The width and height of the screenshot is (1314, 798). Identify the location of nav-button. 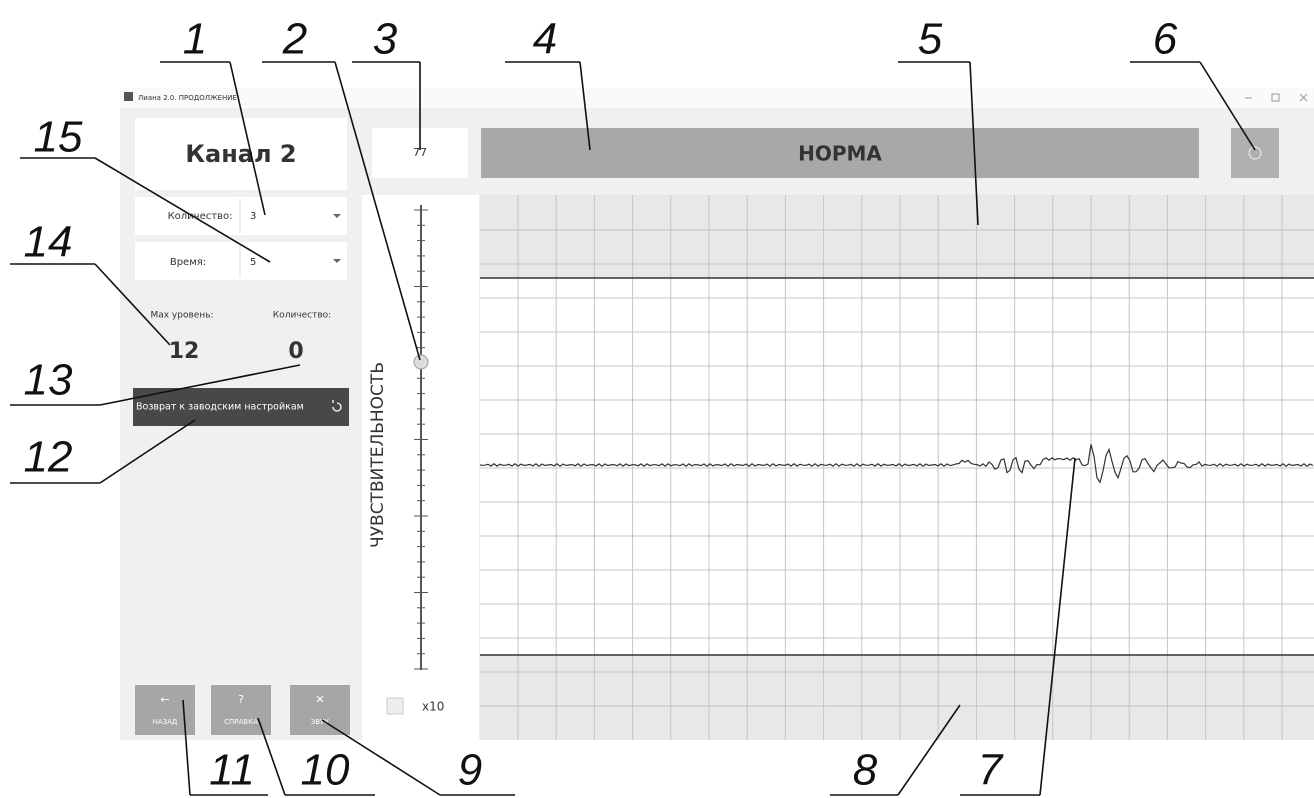
(320, 710).